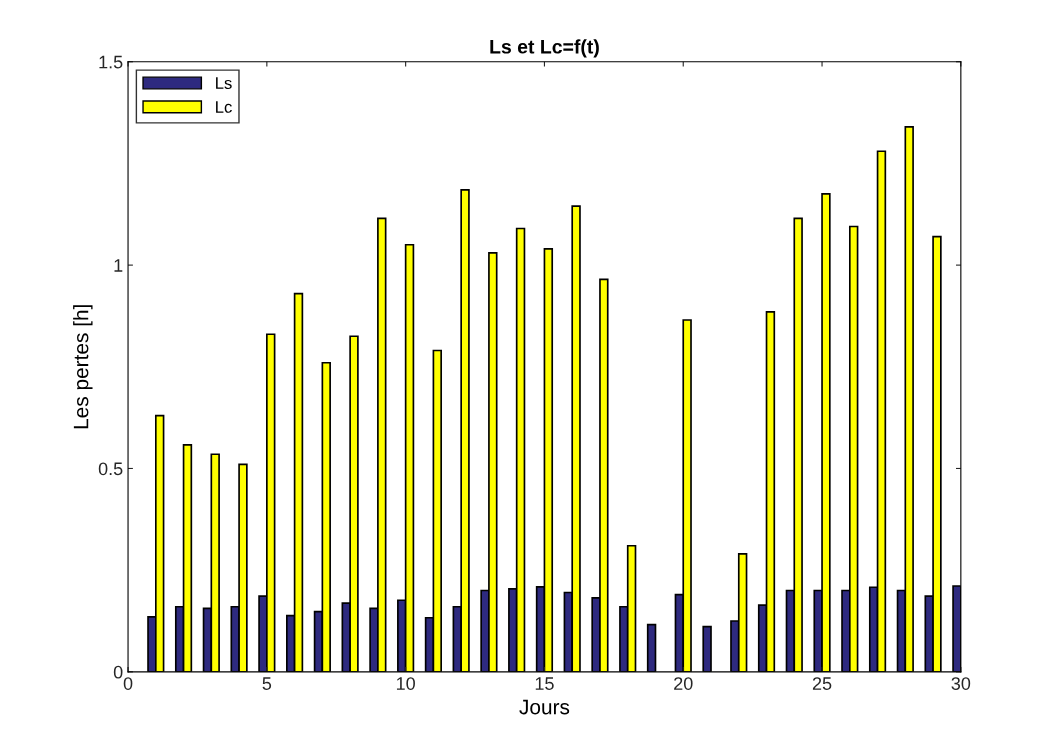  What do you see at coordinates (544, 707) in the screenshot?
I see `x-axis-title: Jours` at bounding box center [544, 707].